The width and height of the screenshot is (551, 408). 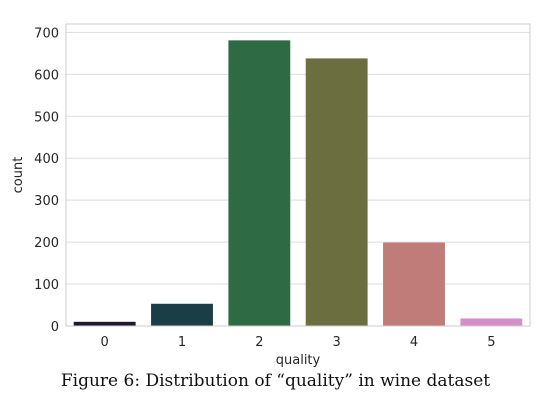 I want to click on y-axis-label: count, so click(x=18, y=175).